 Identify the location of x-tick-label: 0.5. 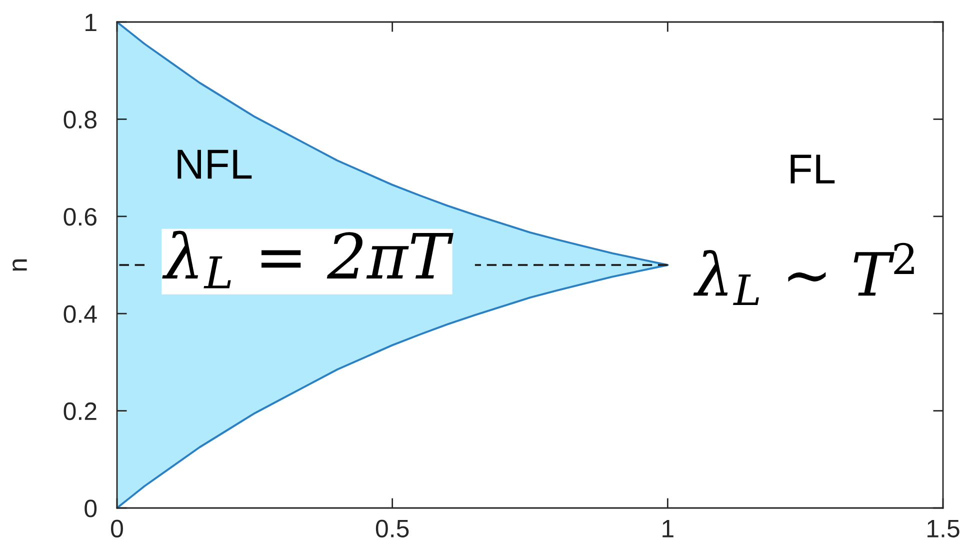
(392, 529).